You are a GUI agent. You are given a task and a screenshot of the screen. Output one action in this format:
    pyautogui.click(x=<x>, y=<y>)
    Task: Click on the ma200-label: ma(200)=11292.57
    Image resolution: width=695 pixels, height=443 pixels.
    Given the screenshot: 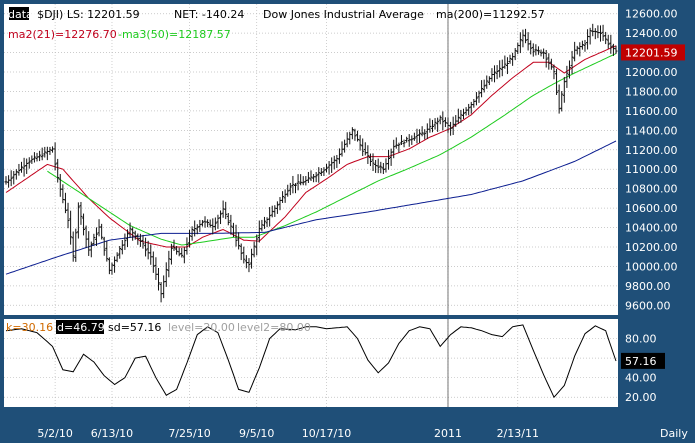 What is the action you would take?
    pyautogui.click(x=490, y=14)
    